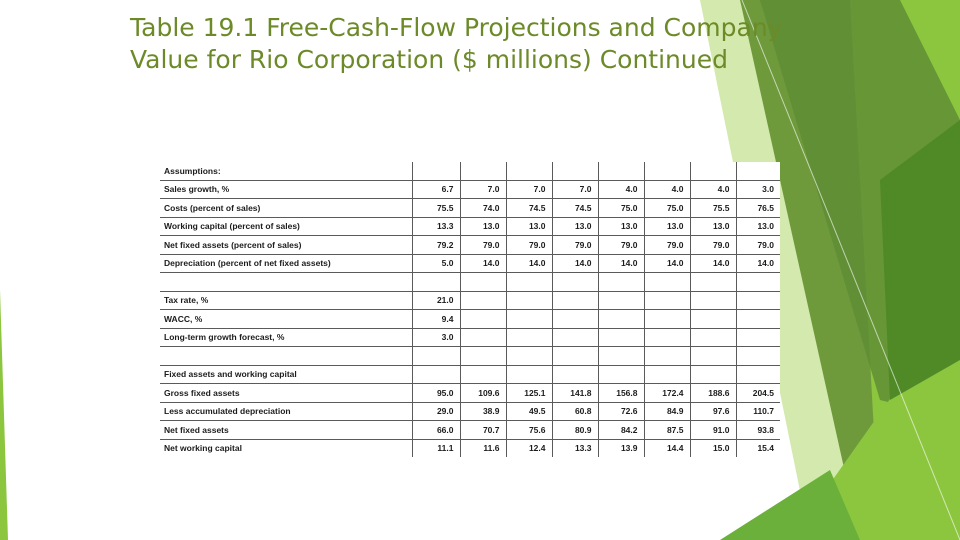 The width and height of the screenshot is (960, 540). What do you see at coordinates (435, 411) in the screenshot?
I see `value-cell: 29.0` at bounding box center [435, 411].